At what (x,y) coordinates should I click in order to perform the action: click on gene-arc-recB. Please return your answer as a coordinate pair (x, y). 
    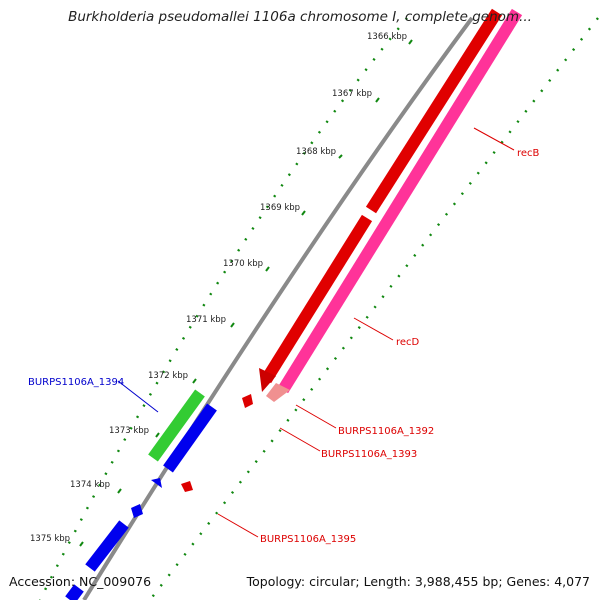
    Looking at the image, I should click on (434, 111).